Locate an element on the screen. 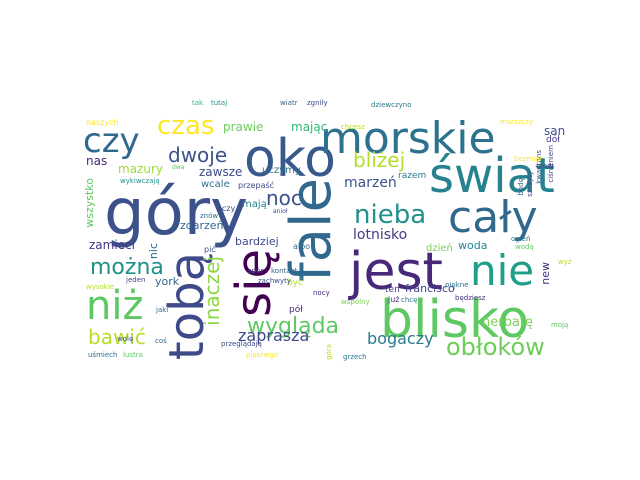 Image resolution: width=640 pixels, height=480 pixels. word-pol: pół is located at coordinates (296, 310).